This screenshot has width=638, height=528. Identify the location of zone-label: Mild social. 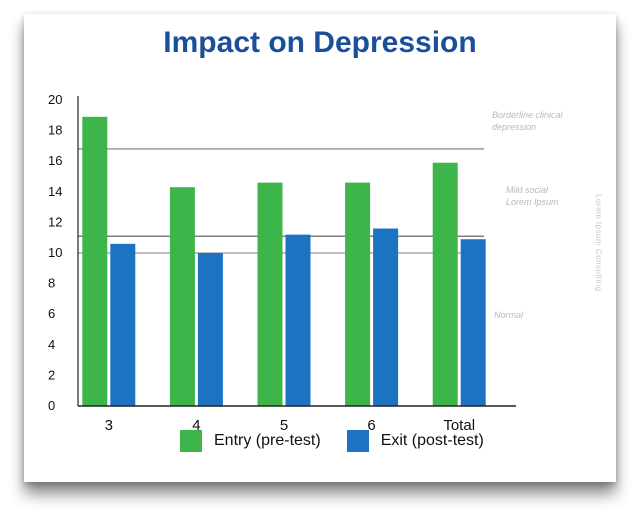
(527, 190).